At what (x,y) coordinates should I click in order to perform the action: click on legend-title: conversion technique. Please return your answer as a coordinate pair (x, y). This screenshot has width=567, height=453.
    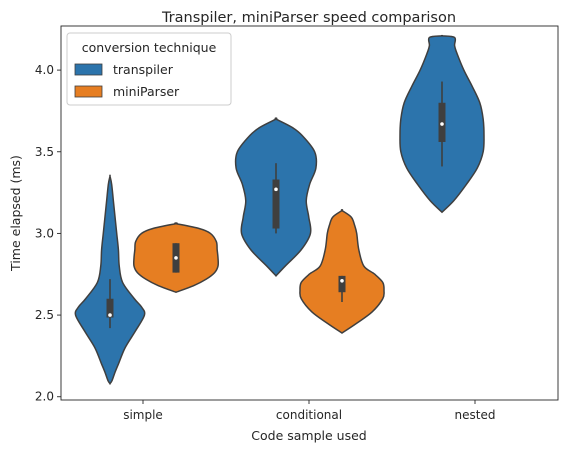
    Looking at the image, I should click on (149, 47).